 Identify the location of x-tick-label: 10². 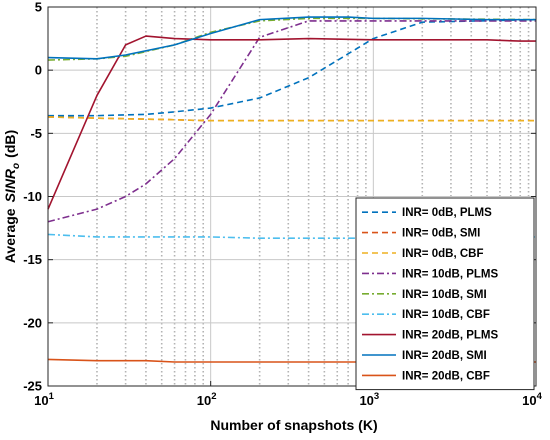
(207, 399).